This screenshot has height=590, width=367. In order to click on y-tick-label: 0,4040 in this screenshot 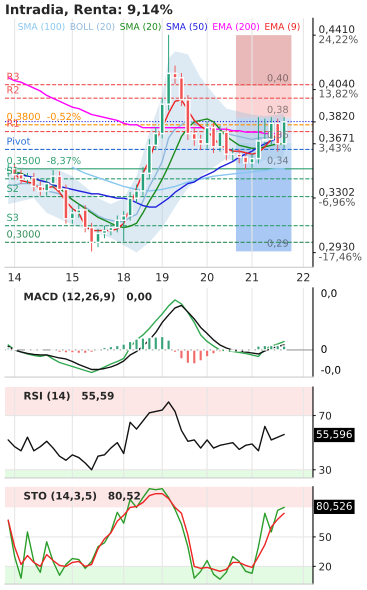, I will do `click(336, 84)`.